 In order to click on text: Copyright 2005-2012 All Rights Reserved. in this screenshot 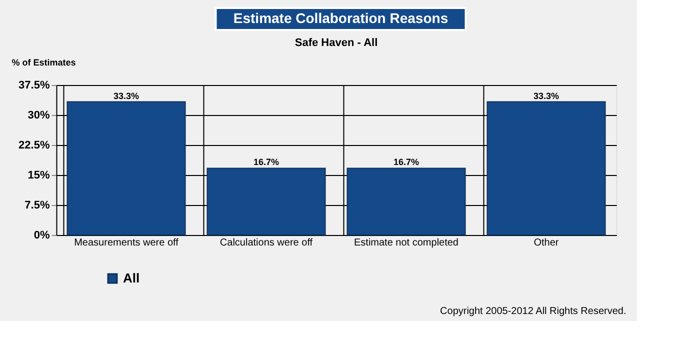, I will do `click(533, 311)`.